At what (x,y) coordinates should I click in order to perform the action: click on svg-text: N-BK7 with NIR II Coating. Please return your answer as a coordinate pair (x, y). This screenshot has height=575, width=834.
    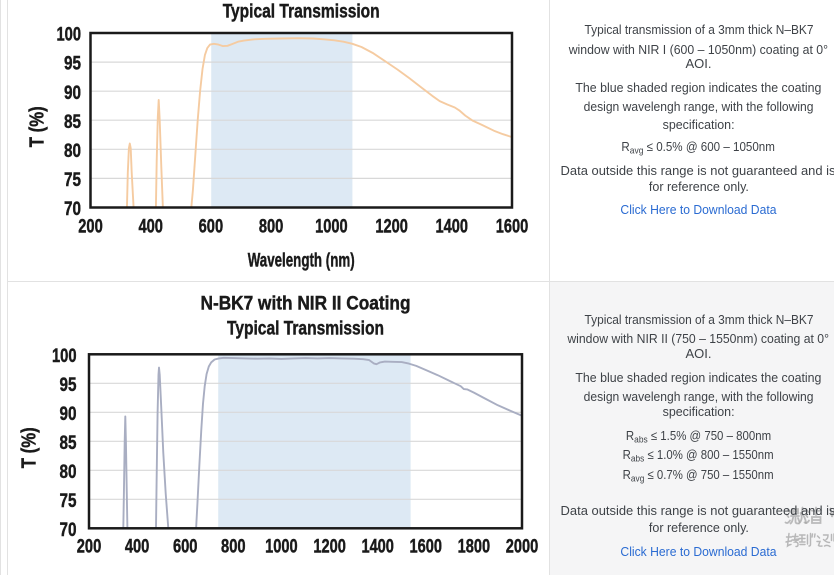
    Looking at the image, I should click on (306, 303).